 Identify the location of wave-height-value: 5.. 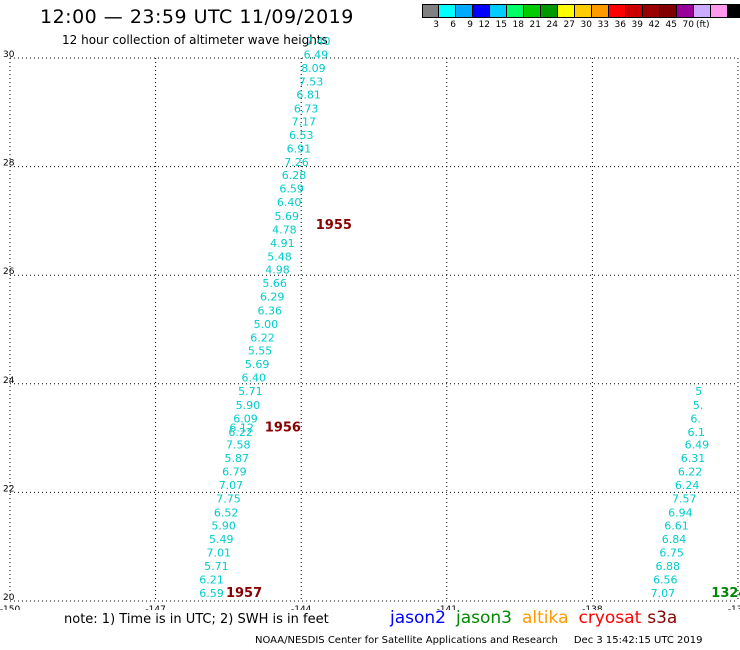
(698, 405).